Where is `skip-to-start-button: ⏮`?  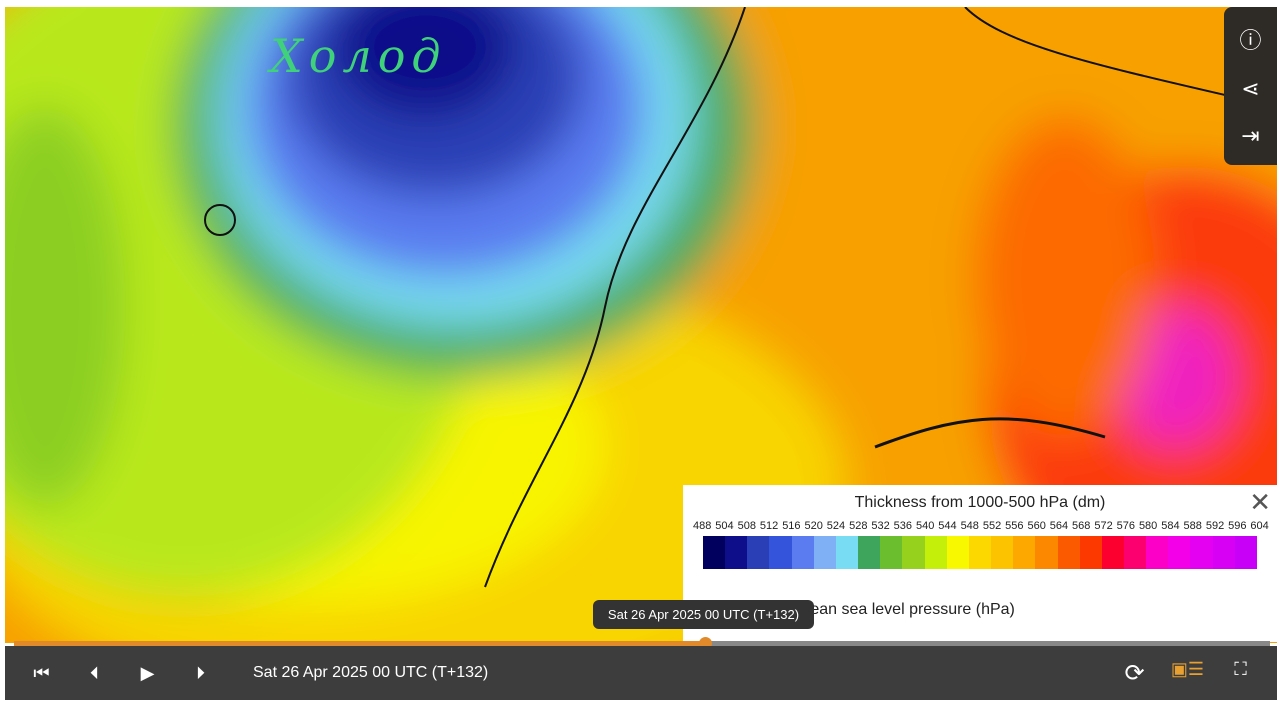
skip-to-start-button: ⏮ is located at coordinates (41, 672).